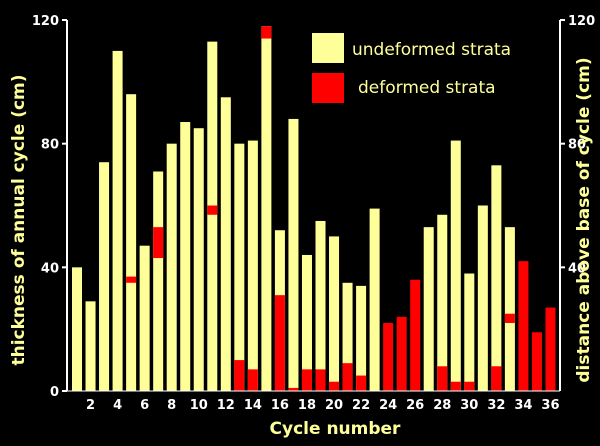 This screenshot has width=600, height=446. I want to click on y-tick-label-left-120: 120, so click(45, 21).